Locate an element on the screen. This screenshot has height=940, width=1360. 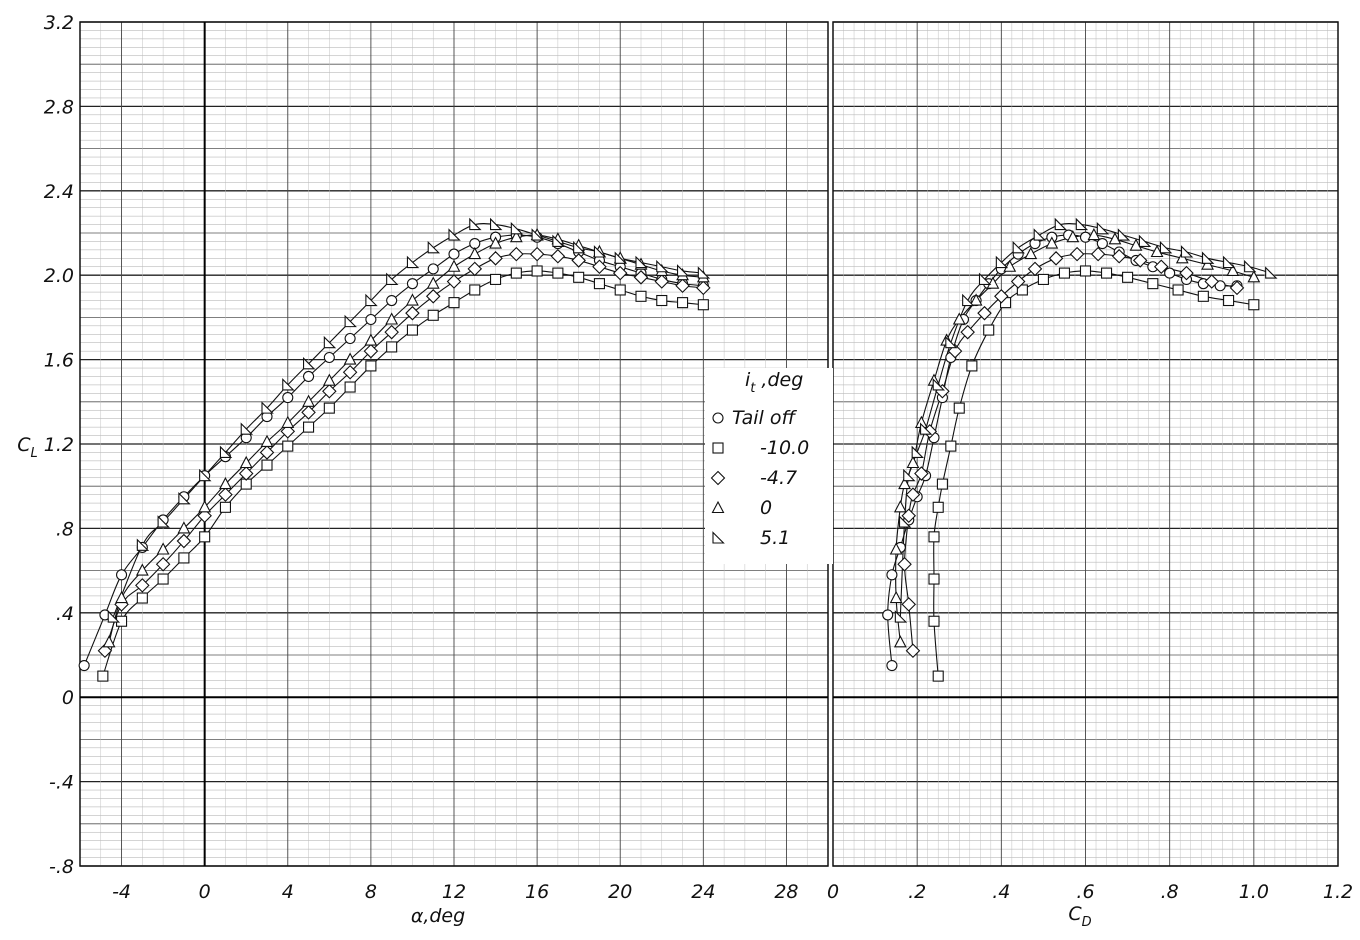
legend-entry: Tail off is located at coordinates (754, 418).